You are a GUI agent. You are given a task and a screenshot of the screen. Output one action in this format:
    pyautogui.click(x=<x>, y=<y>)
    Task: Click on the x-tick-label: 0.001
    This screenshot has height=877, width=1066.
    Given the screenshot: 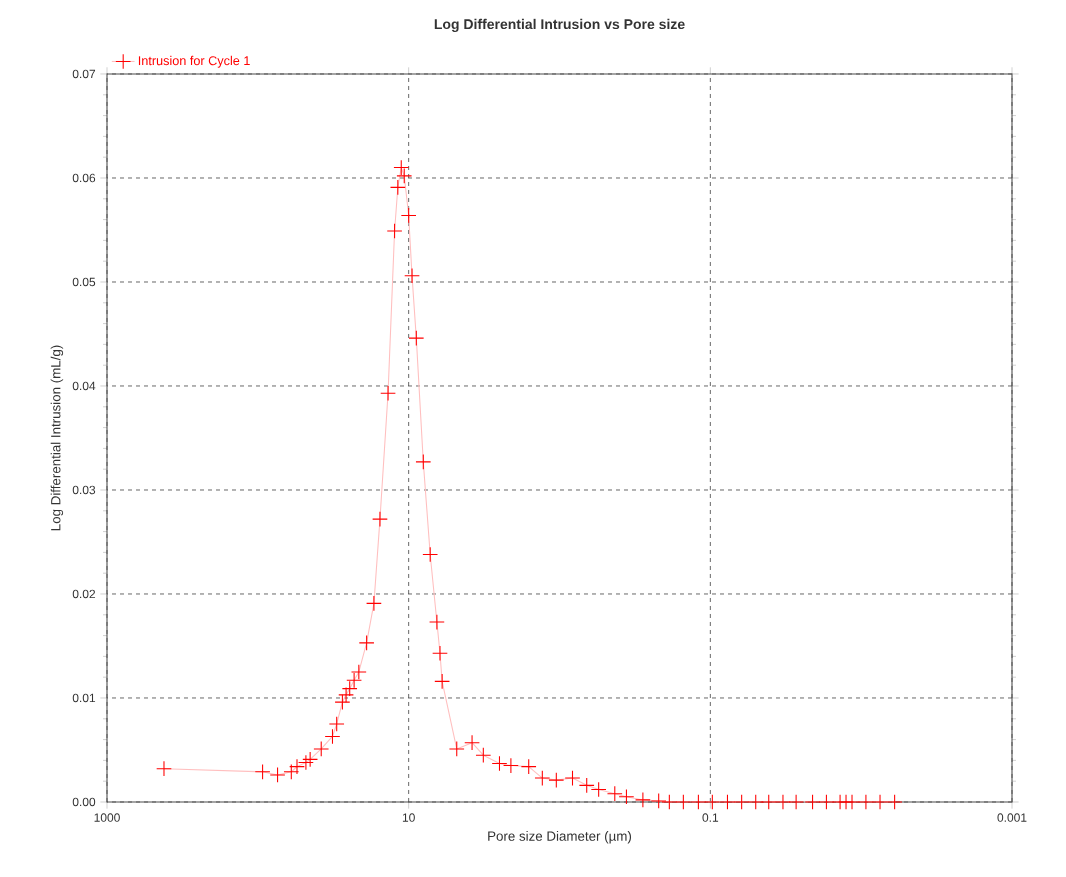 What is the action you would take?
    pyautogui.click(x=1012, y=817)
    